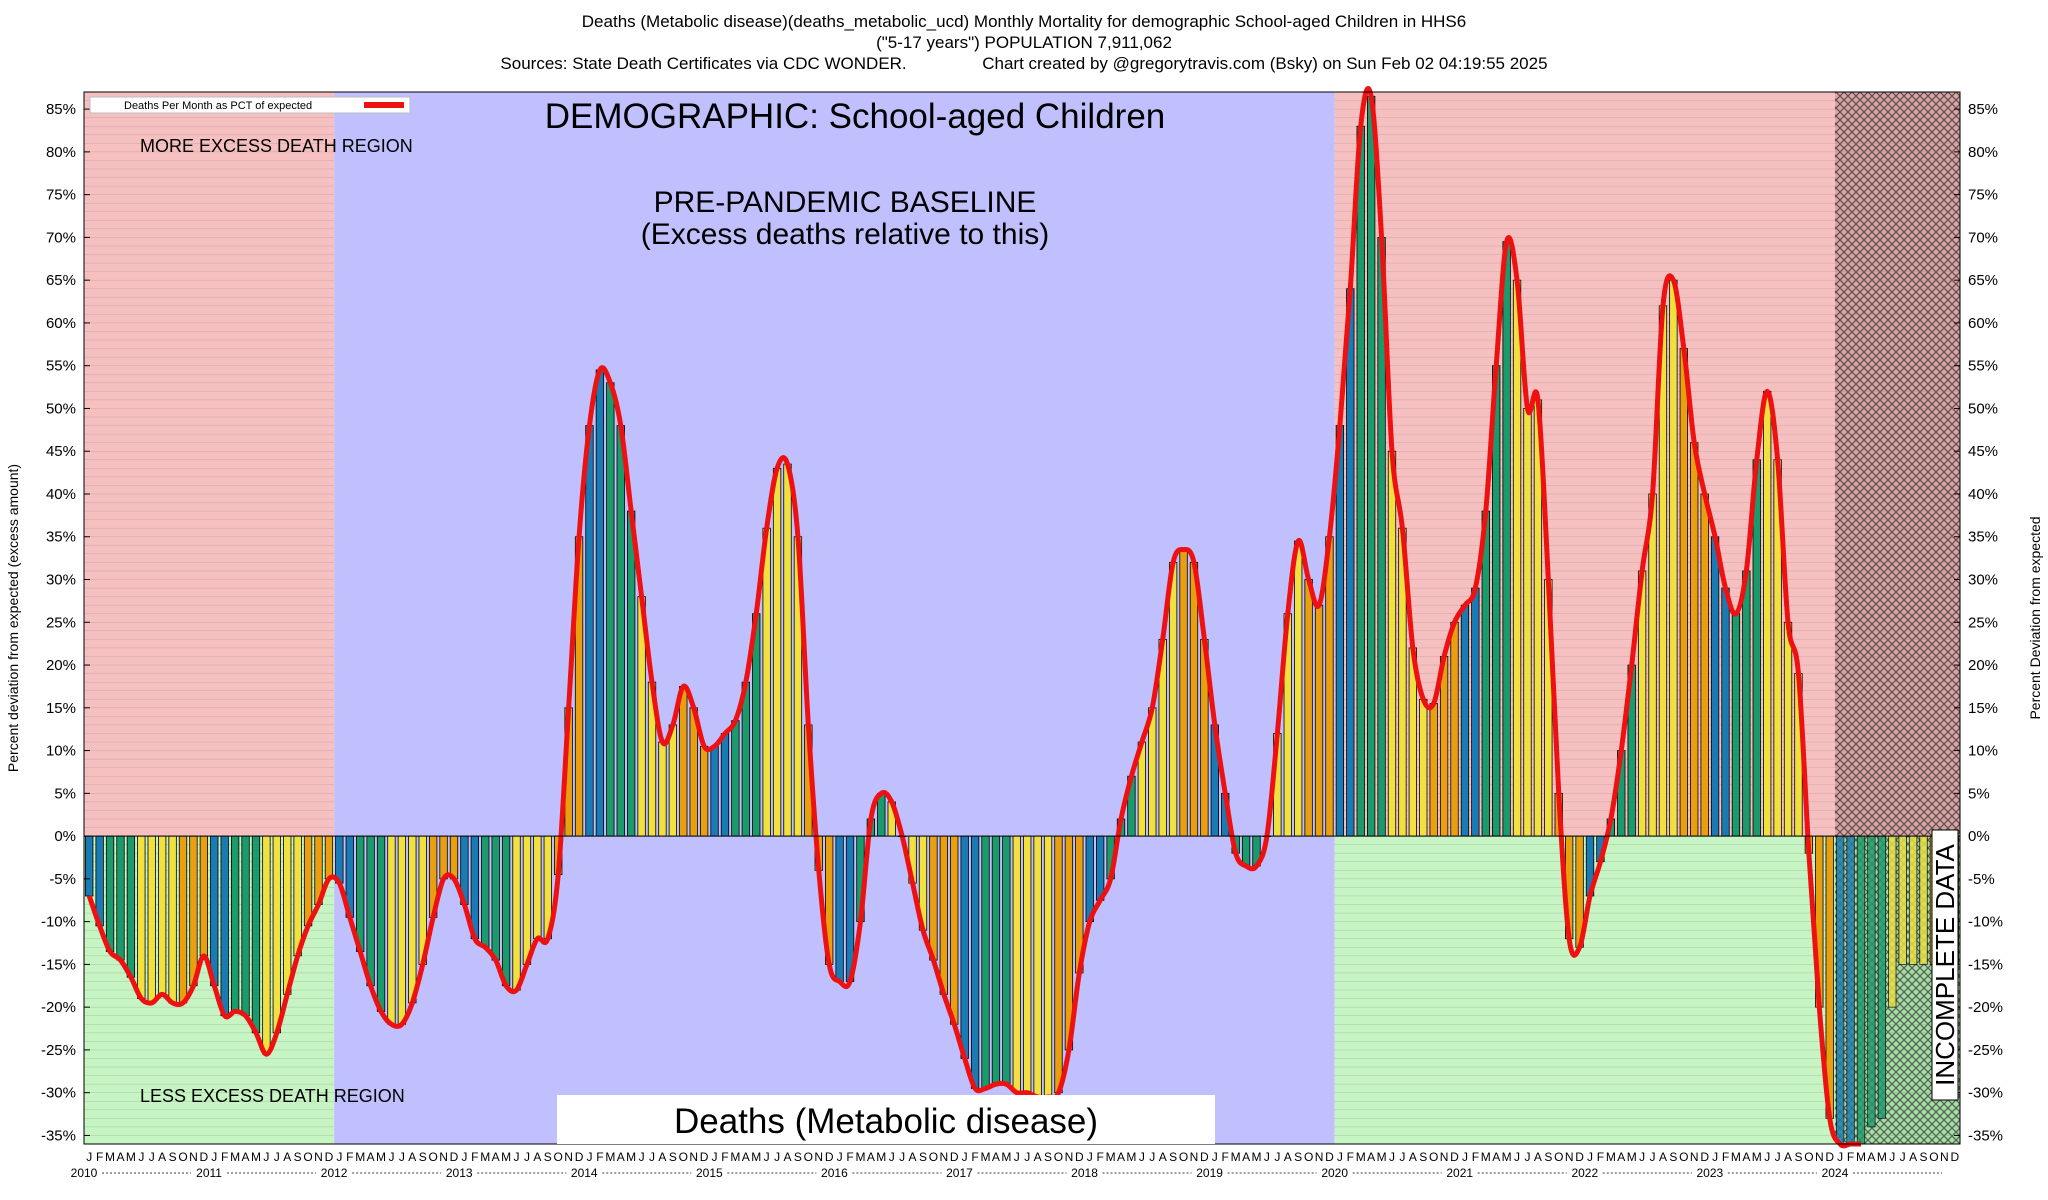 Image resolution: width=2048 pixels, height=1200 pixels. Describe the element at coordinates (1983, 665) in the screenshot. I see `y-tick-label-right: 20%` at that location.